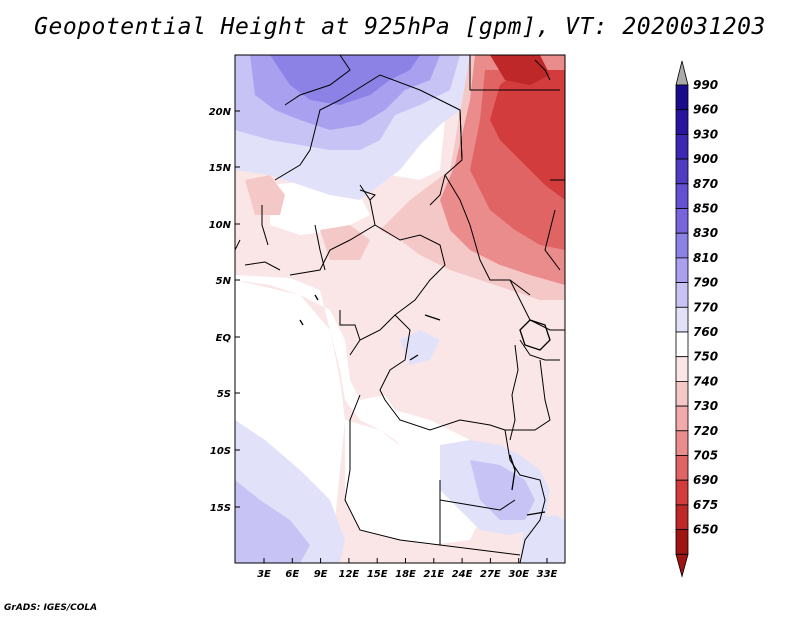  Describe the element at coordinates (224, 338) in the screenshot. I see `lat-label: EQ` at that location.